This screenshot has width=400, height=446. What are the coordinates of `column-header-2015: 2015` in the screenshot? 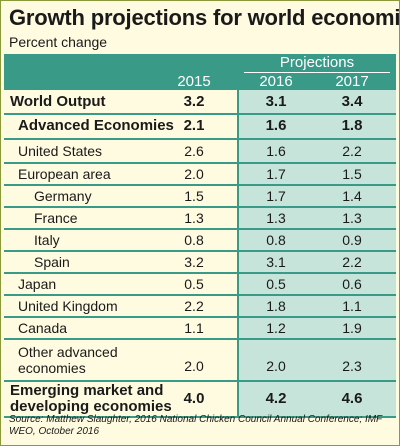 It's located at (194, 81).